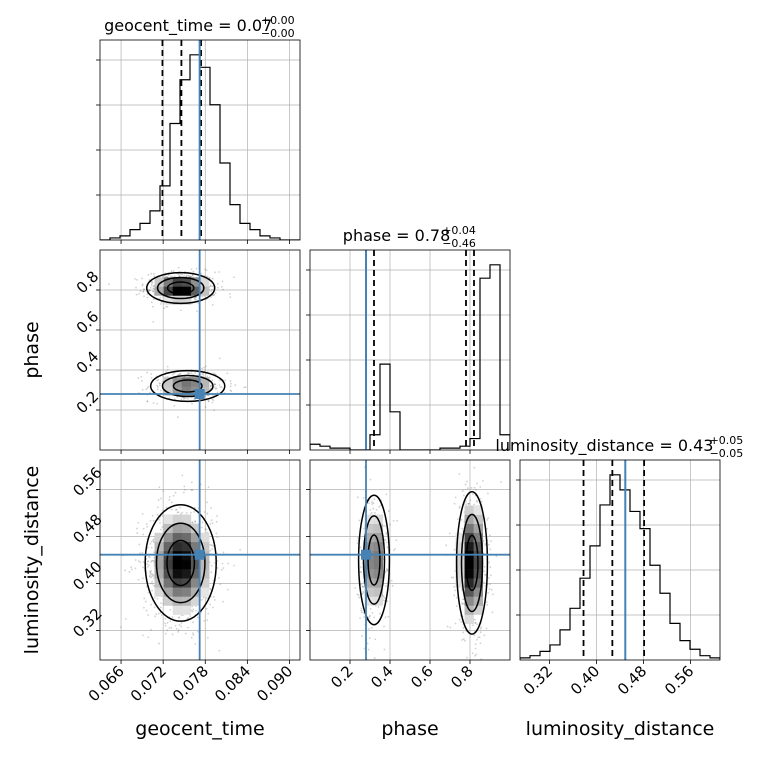 The width and height of the screenshot is (760, 760). Describe the element at coordinates (88, 282) in the screenshot. I see `y-tick-label: 0.8` at that location.